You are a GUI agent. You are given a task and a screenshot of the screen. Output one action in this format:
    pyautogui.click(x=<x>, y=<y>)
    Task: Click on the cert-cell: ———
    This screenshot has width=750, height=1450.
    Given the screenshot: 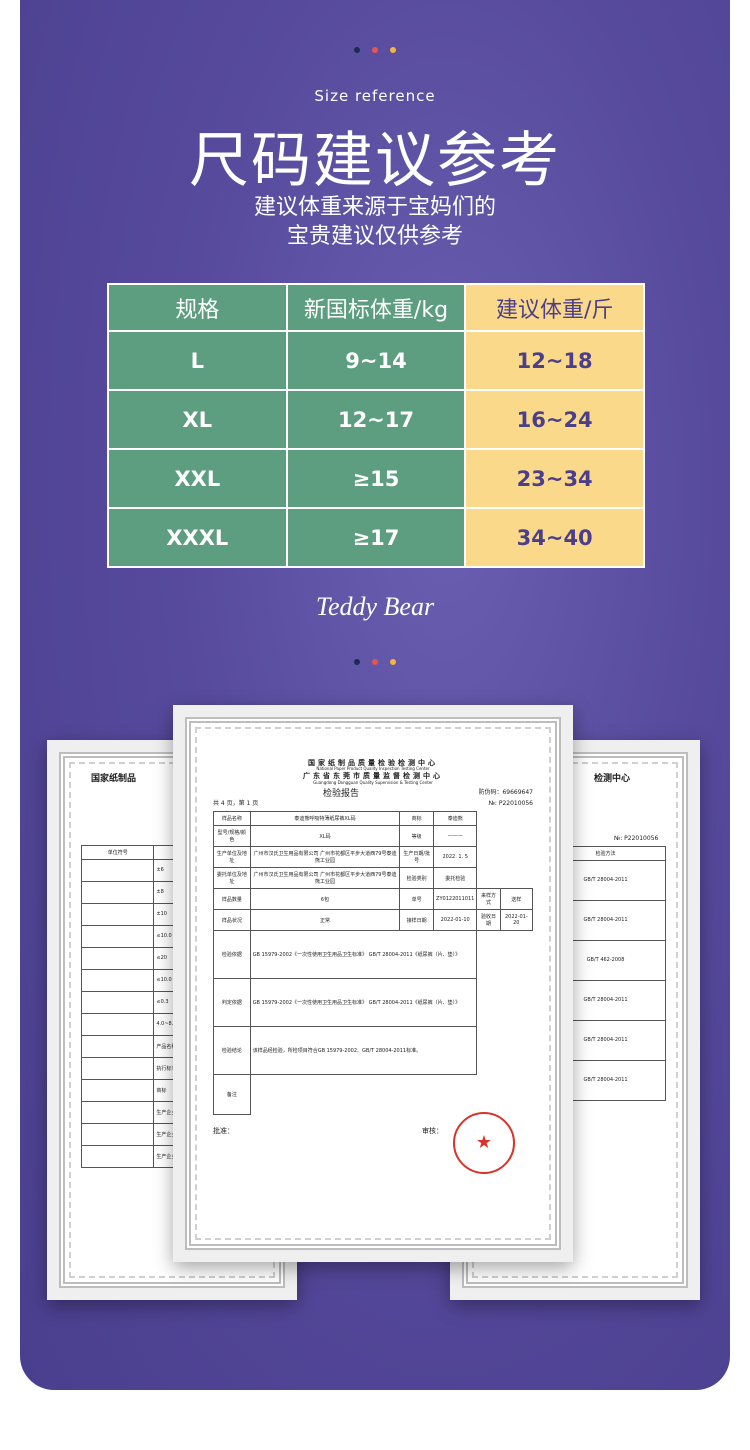 What is the action you would take?
    pyautogui.click(x=455, y=836)
    